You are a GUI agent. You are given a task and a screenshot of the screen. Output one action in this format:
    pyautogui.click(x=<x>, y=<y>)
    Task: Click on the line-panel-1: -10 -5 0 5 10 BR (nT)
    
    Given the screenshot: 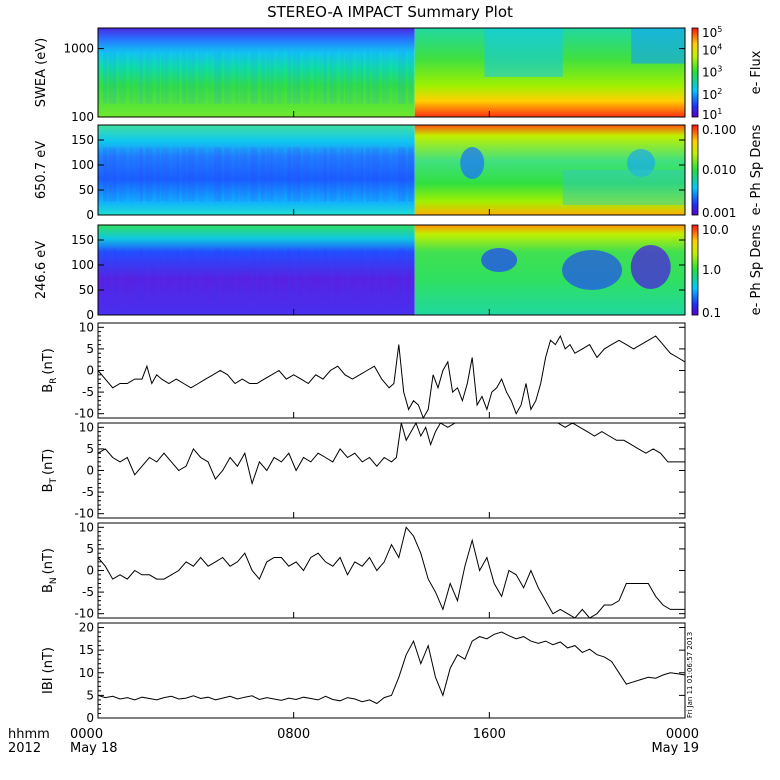 What is the action you would take?
    pyautogui.click(x=363, y=370)
    